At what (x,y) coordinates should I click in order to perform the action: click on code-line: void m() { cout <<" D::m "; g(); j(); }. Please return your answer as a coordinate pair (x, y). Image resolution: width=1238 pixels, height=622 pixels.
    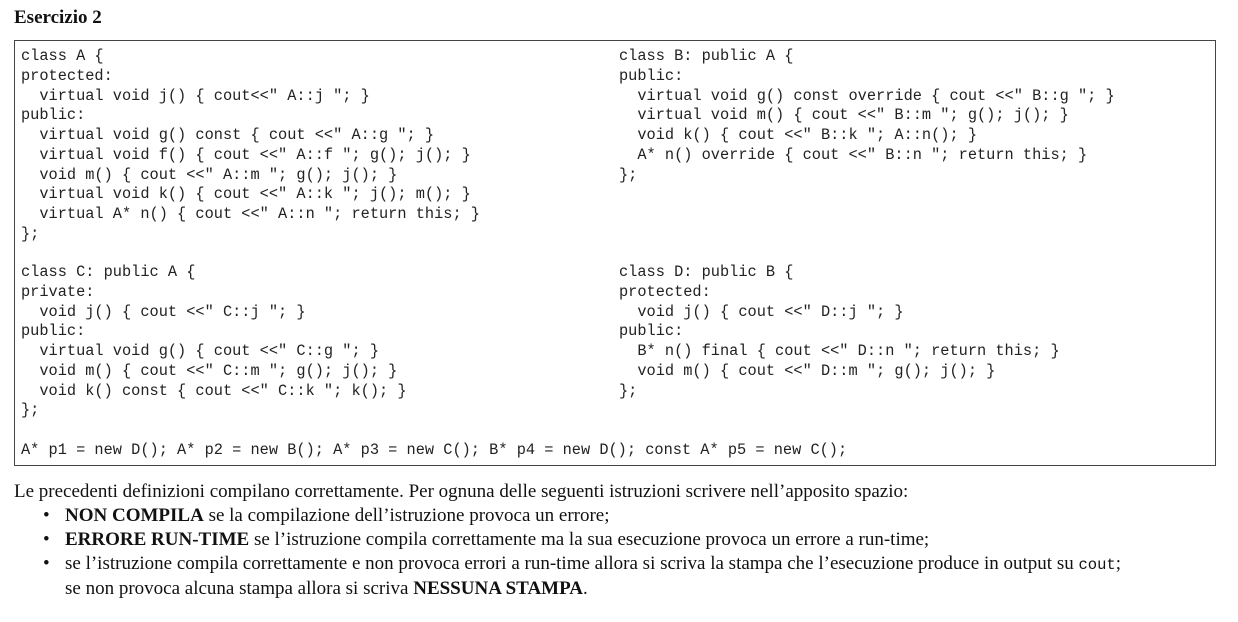
    Looking at the image, I should click on (807, 370).